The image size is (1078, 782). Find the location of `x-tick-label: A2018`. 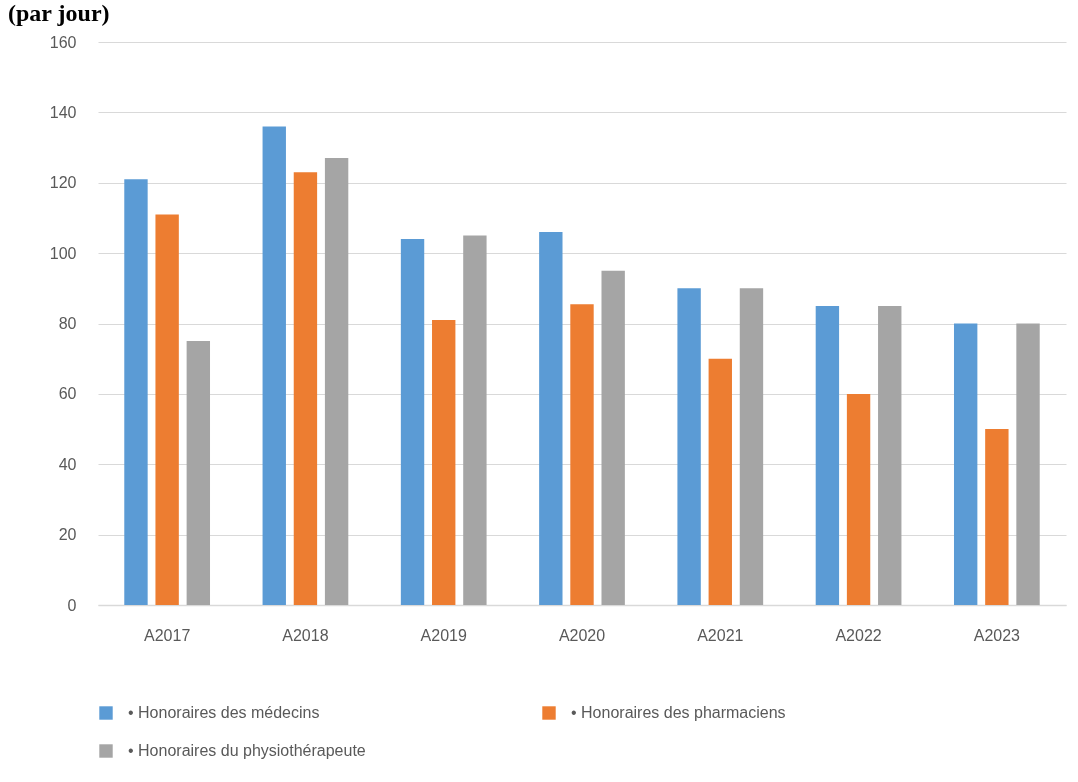

x-tick-label: A2018 is located at coordinates (305, 635).